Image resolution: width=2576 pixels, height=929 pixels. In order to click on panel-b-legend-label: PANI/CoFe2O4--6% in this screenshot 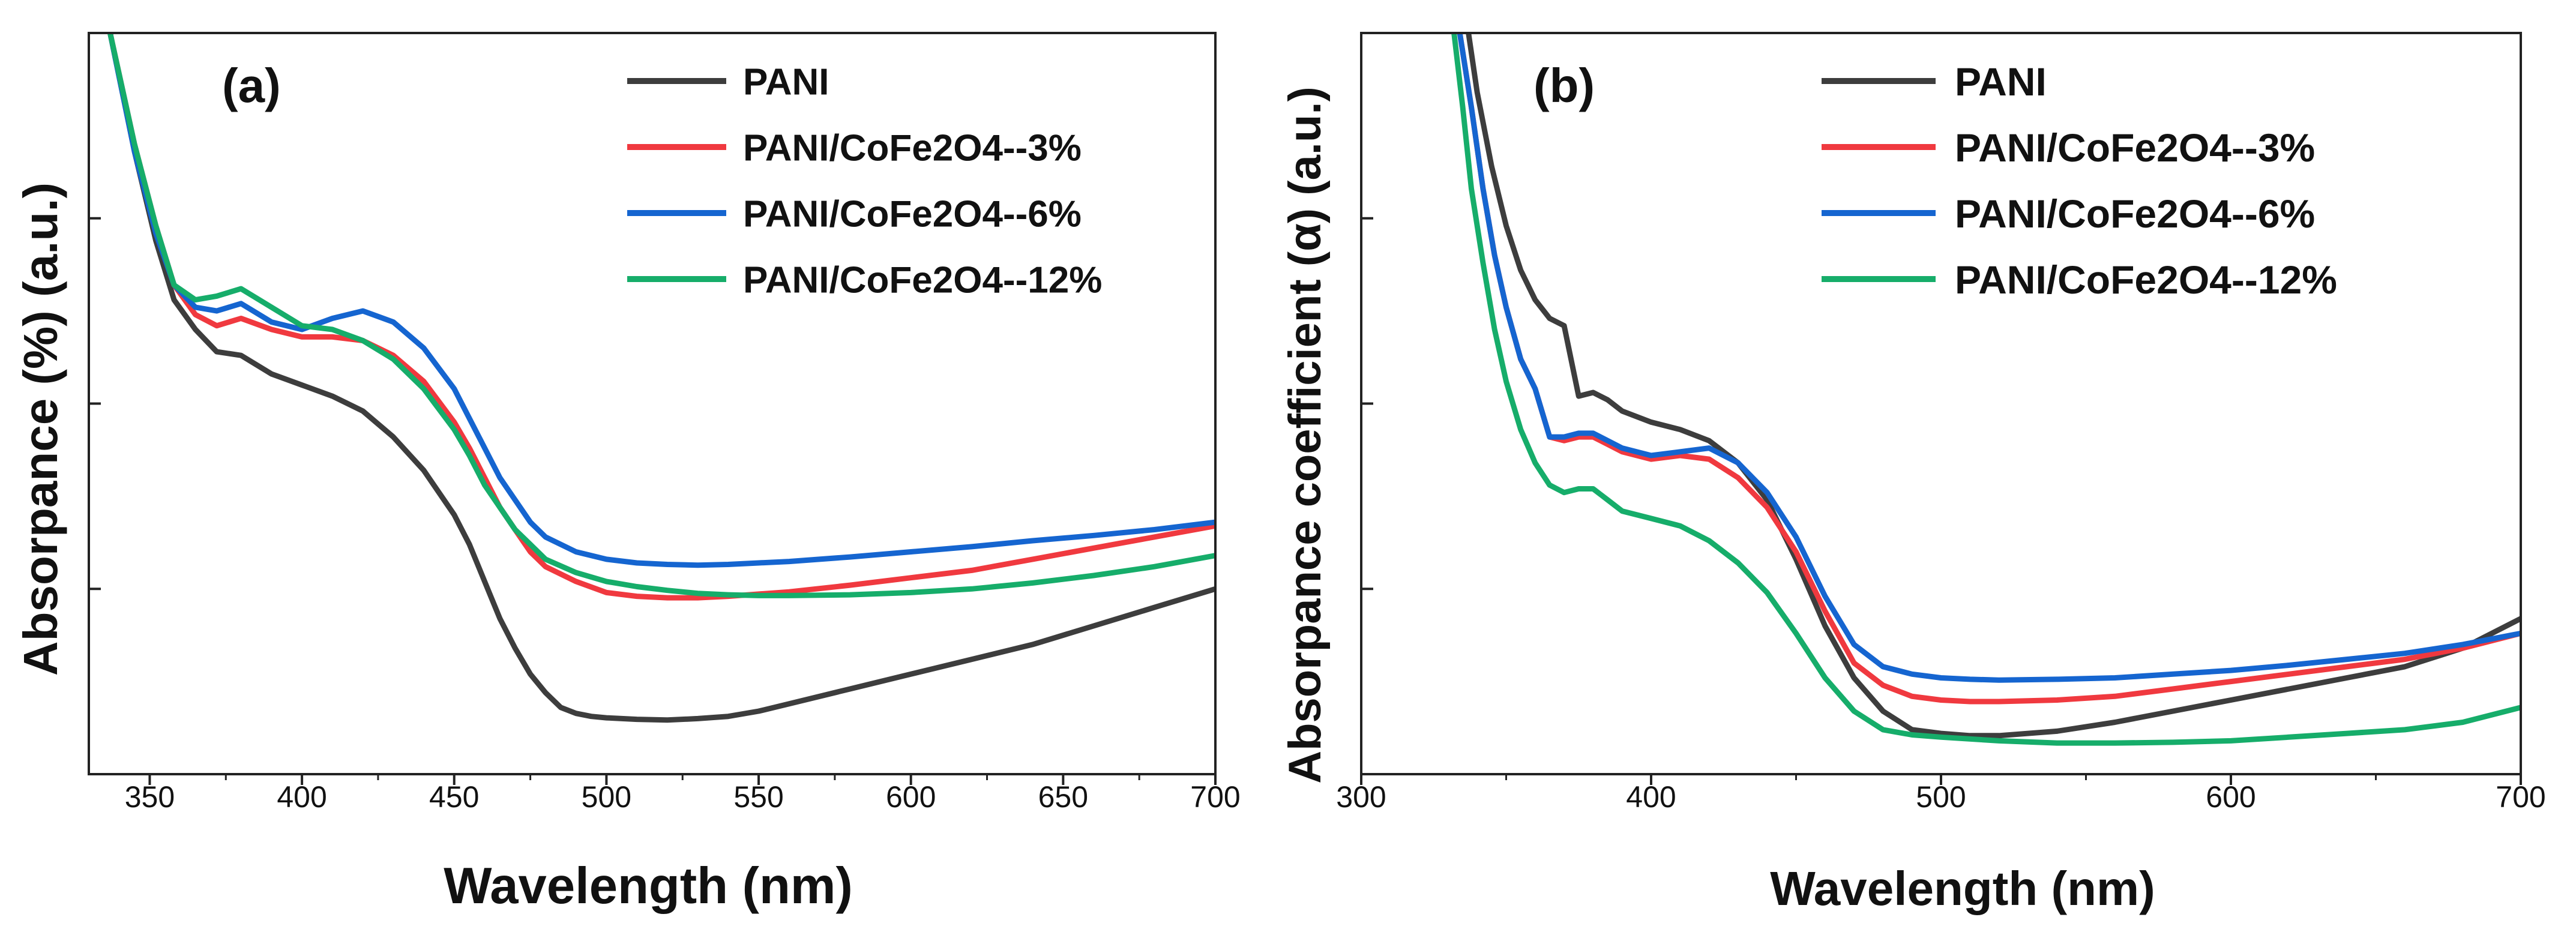, I will do `click(2135, 213)`.